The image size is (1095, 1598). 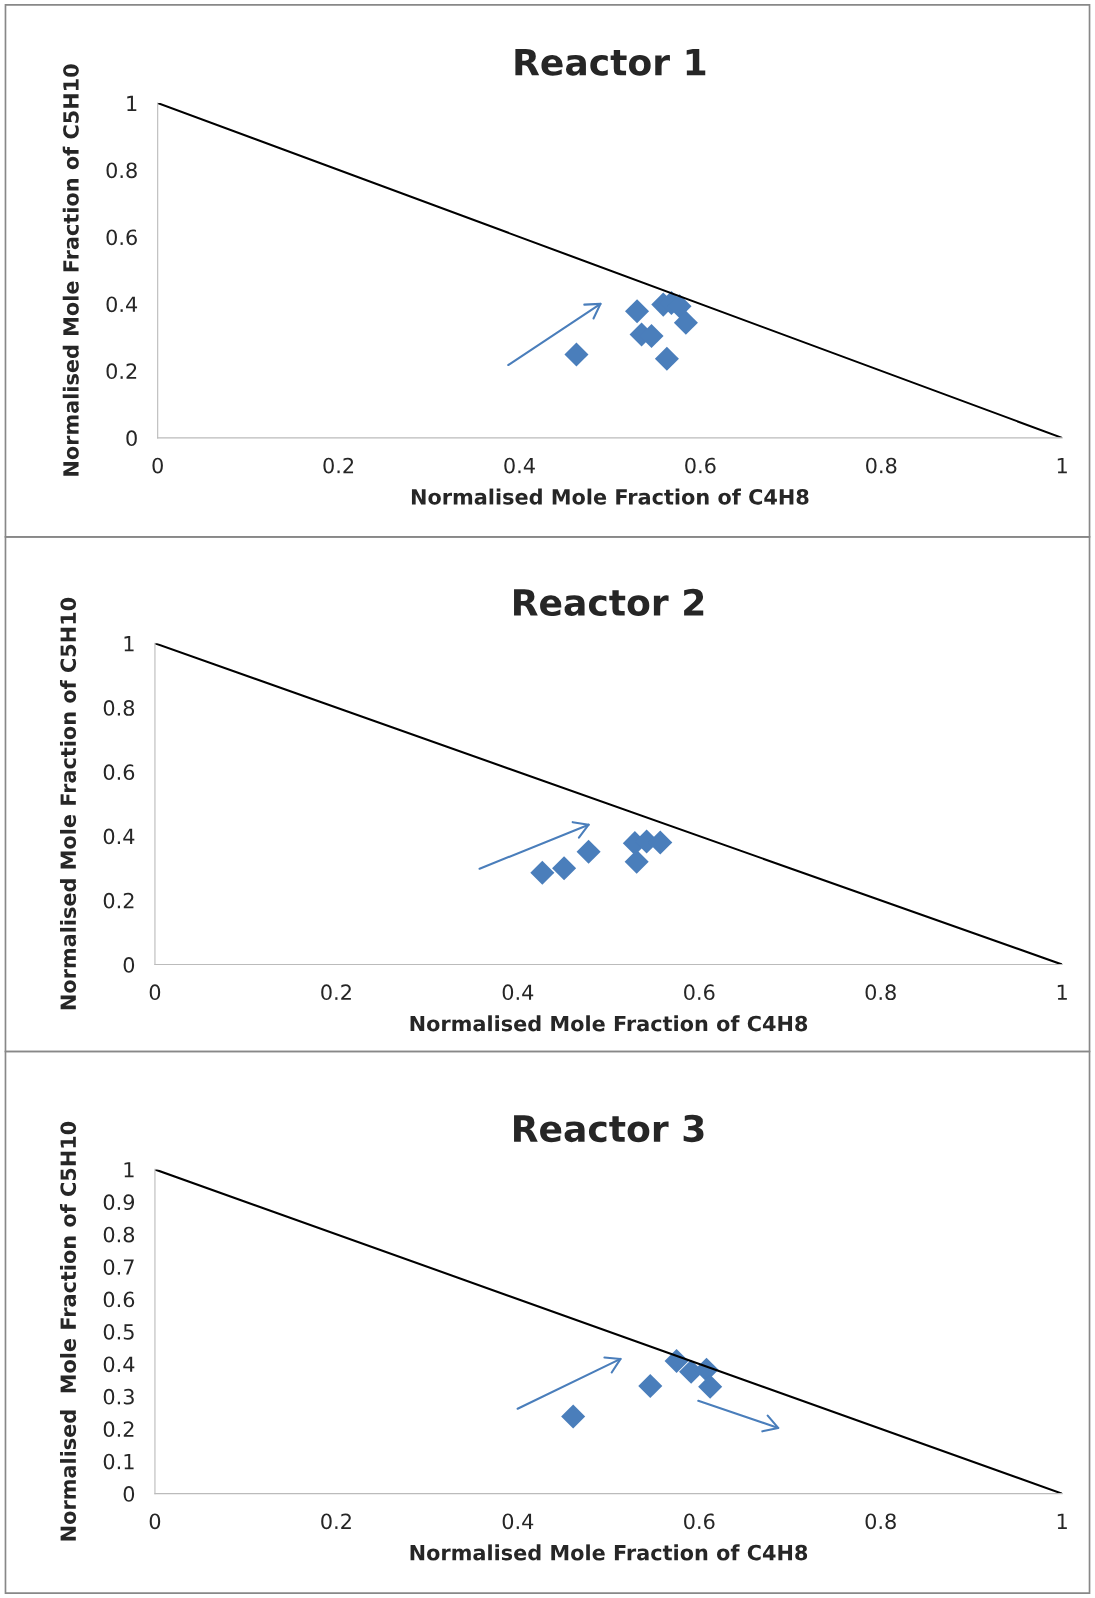 I want to click on y-tick-label: 0.5, so click(x=118, y=1331).